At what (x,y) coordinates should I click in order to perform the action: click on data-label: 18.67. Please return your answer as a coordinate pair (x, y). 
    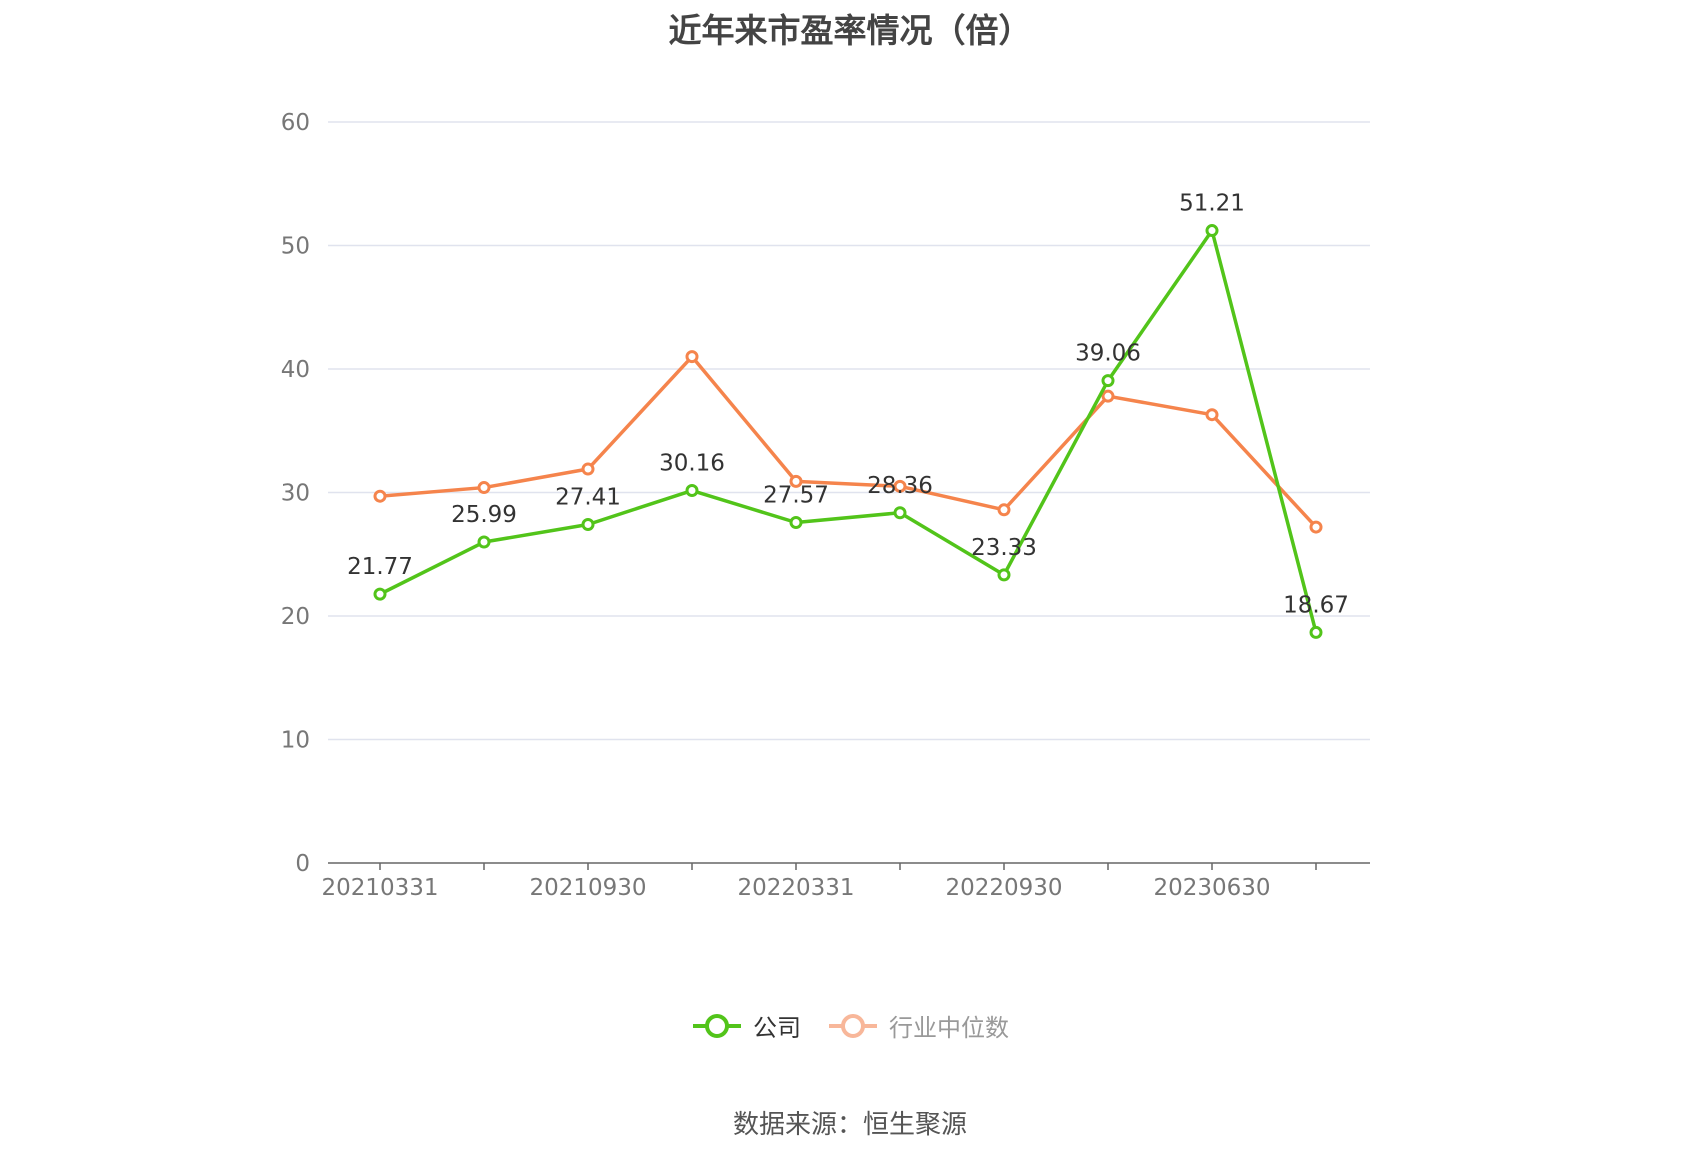
    Looking at the image, I should click on (1316, 605).